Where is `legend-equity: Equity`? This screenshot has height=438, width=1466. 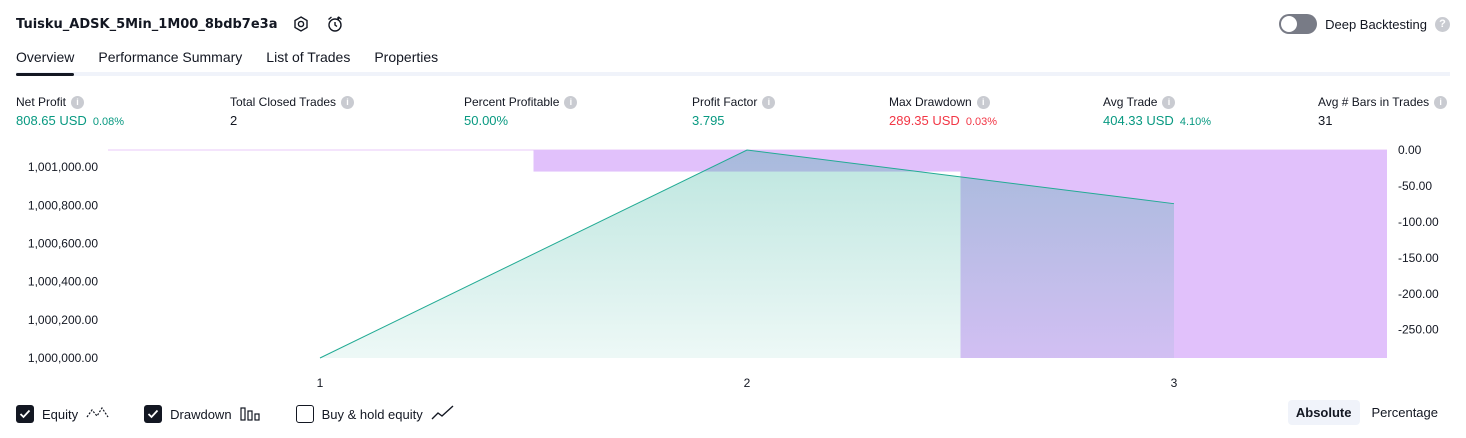
legend-equity: Equity is located at coordinates (63, 414).